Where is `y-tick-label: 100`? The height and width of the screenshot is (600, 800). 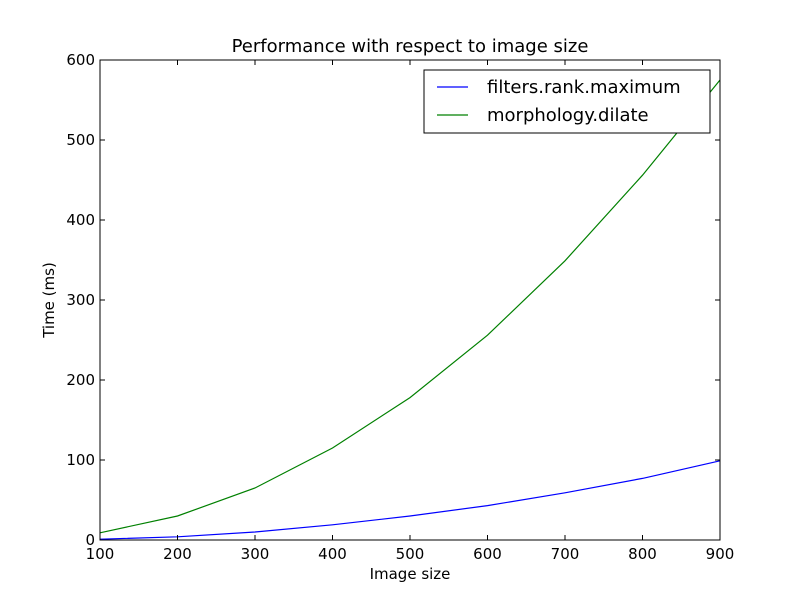
y-tick-label: 100 is located at coordinates (80, 460).